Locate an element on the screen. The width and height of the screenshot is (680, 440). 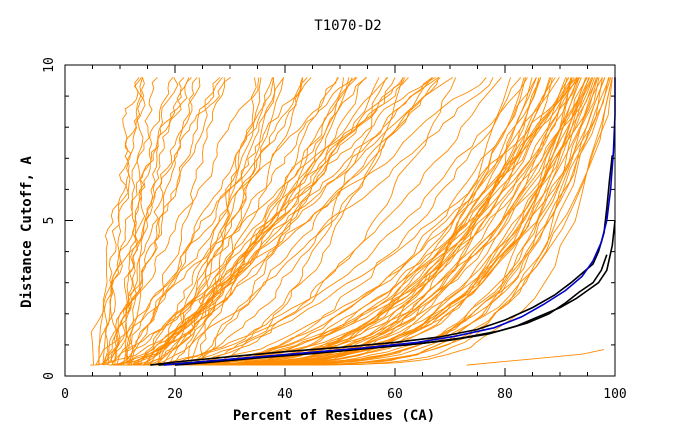
x-tick-label: 0 is located at coordinates (65, 394).